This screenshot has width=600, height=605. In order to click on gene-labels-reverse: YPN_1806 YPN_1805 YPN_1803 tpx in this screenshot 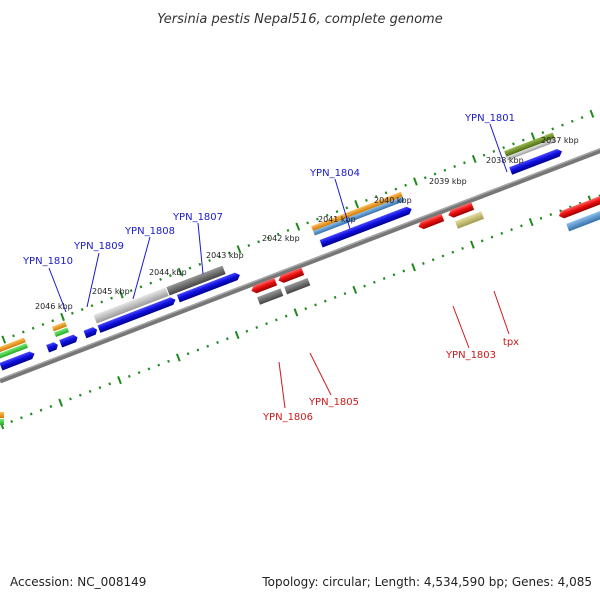, I will do `click(390, 380)`.